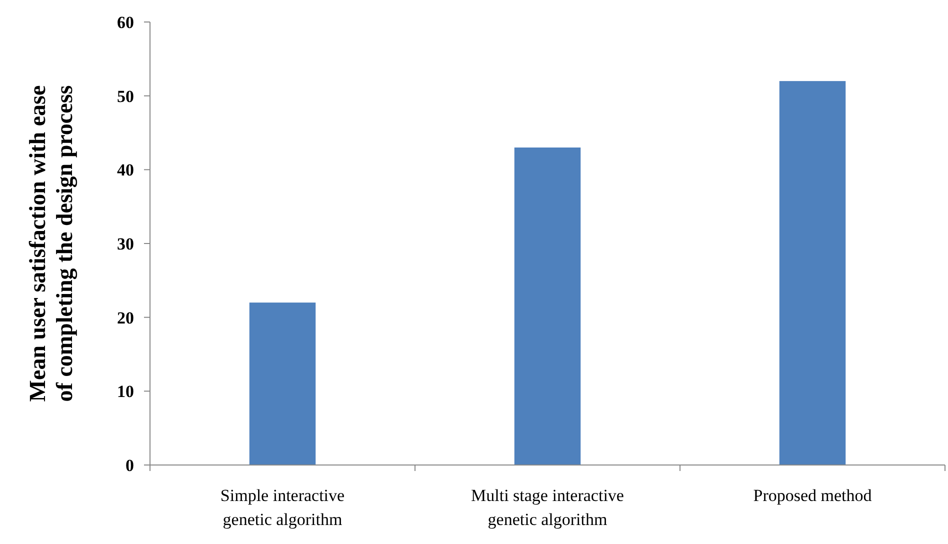  Describe the element at coordinates (547, 507) in the screenshot. I see `x-tick-label: Multi stage interactive genetic algorithm` at that location.